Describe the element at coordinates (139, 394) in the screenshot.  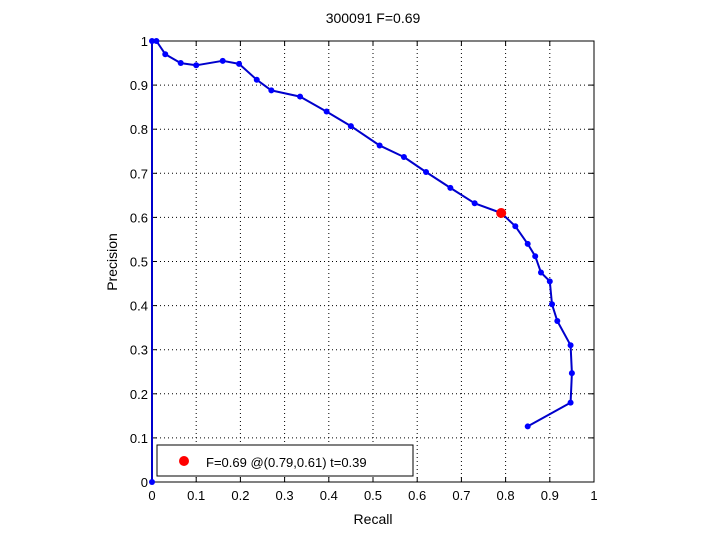
I see `y-tick-label: 0.2` at that location.